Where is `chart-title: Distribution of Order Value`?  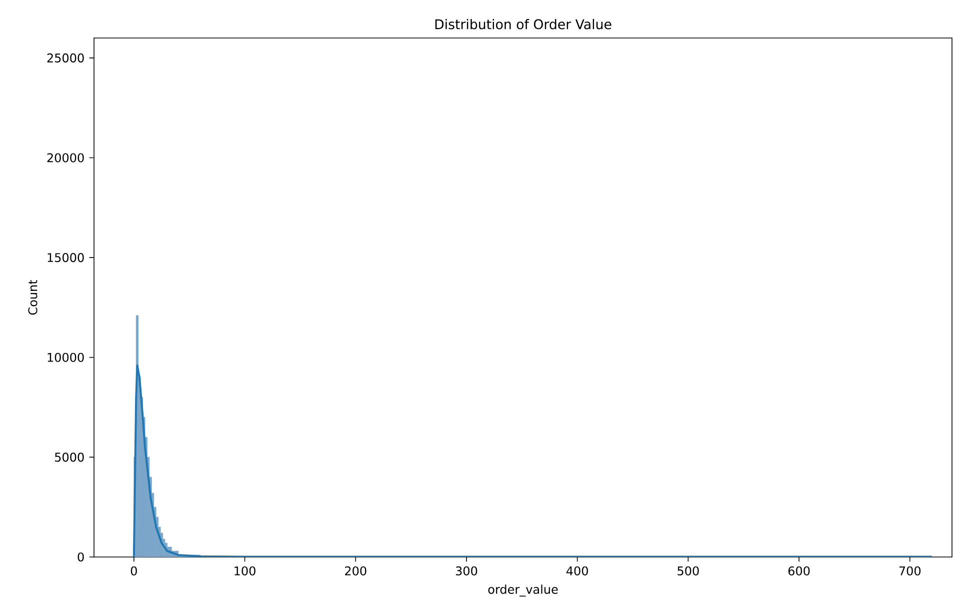
chart-title: Distribution of Order Value is located at coordinates (523, 24).